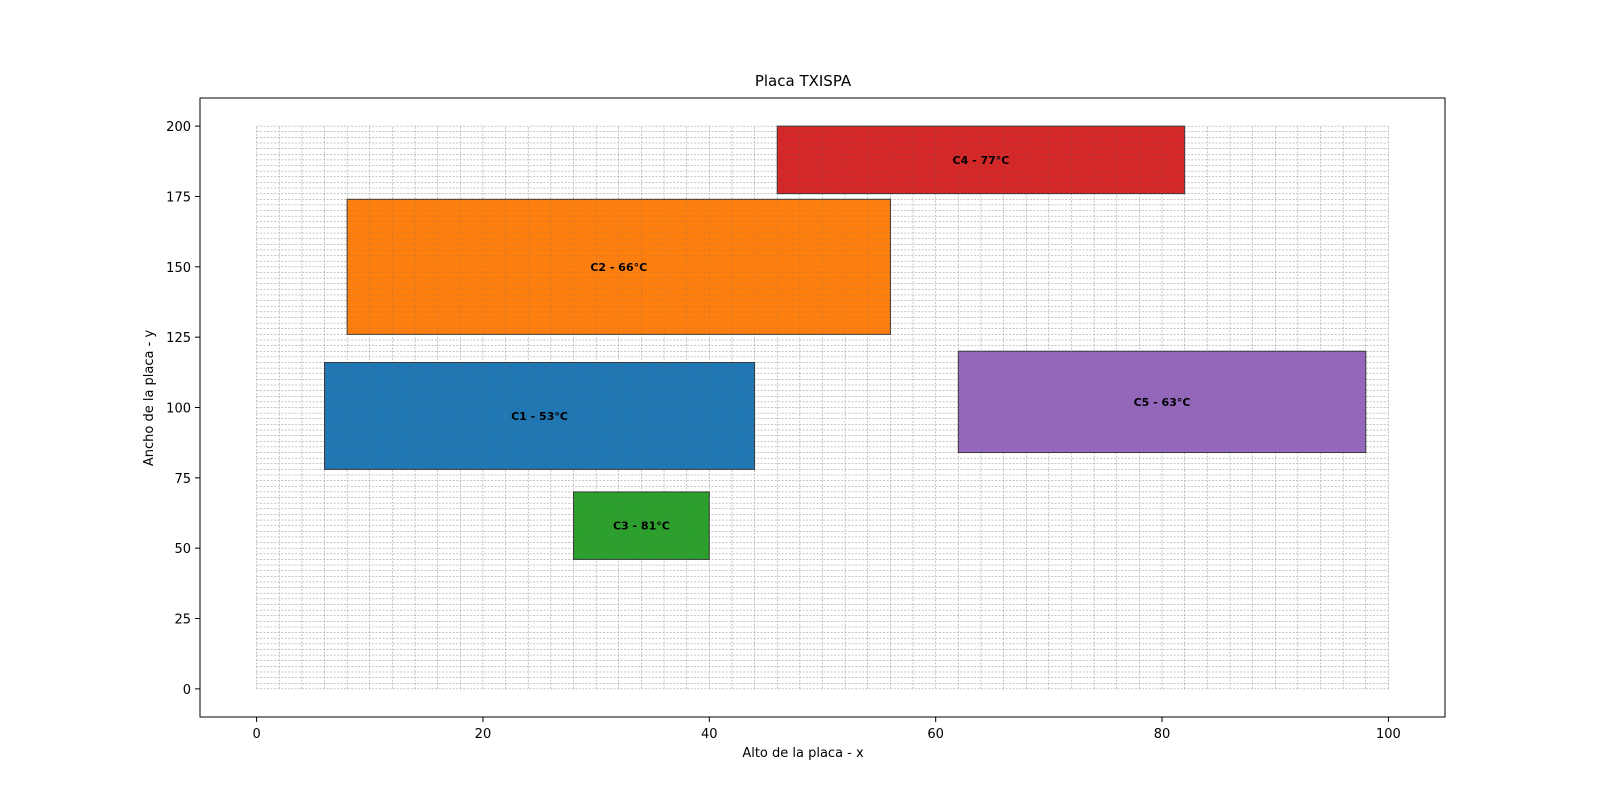  What do you see at coordinates (187, 690) in the screenshot?
I see `y-tick-label: 0` at bounding box center [187, 690].